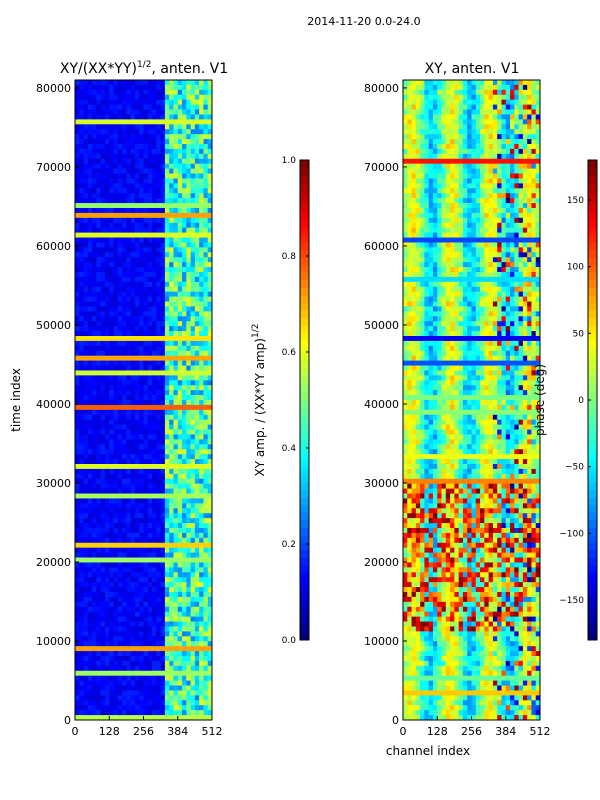  I want to click on left-heatmap-y-tick-label: 30000, so click(53, 483).